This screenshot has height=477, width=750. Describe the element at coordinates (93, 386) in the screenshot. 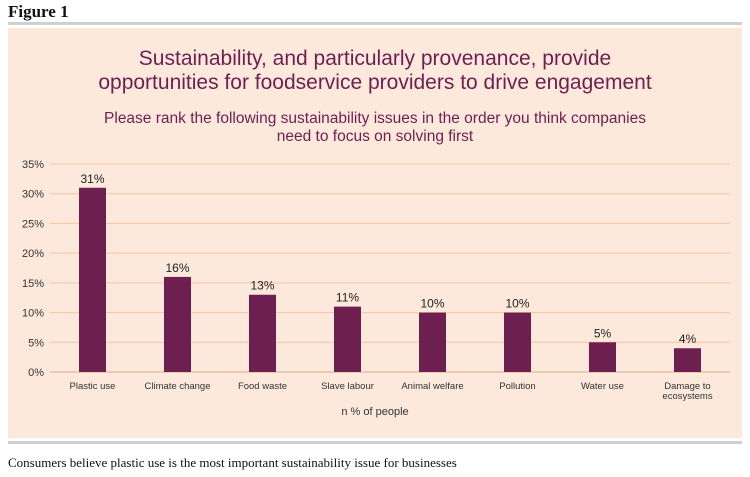

I see `x-tick-label: Plastic use` at that location.